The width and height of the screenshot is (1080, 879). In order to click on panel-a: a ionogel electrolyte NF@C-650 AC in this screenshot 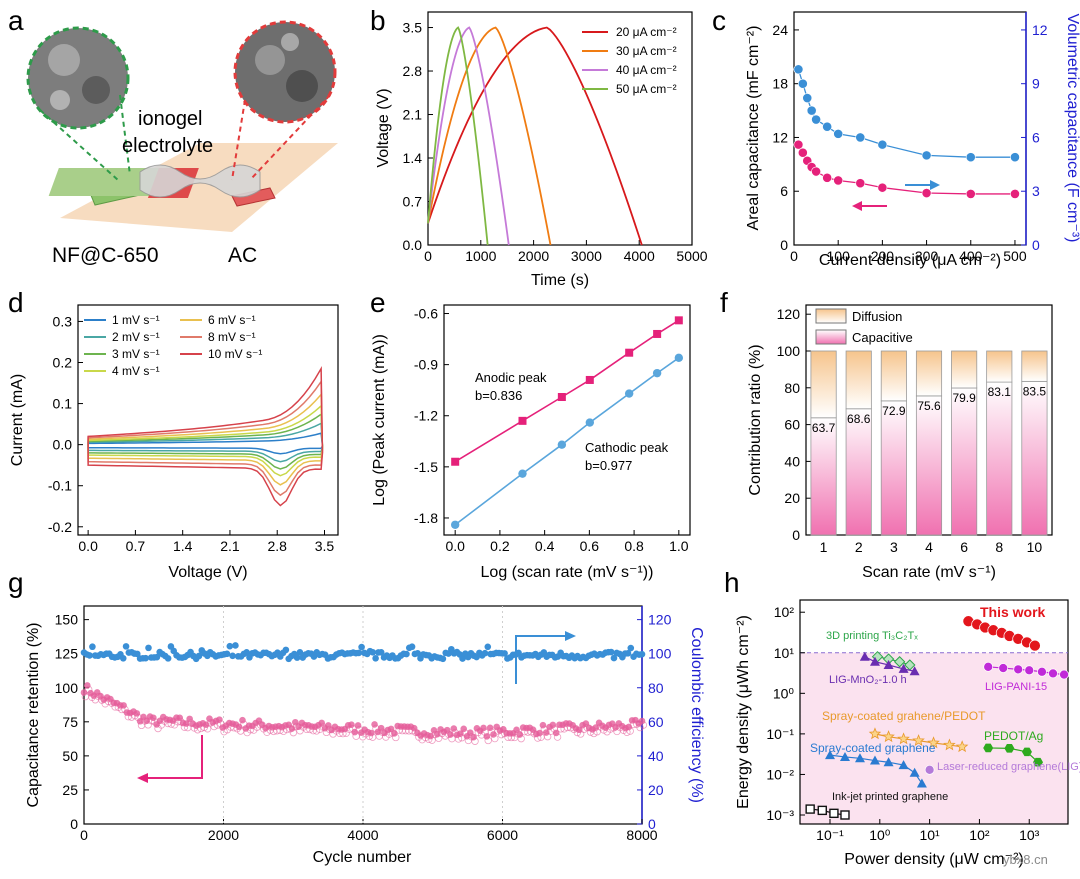, I will do `click(173, 136)`.